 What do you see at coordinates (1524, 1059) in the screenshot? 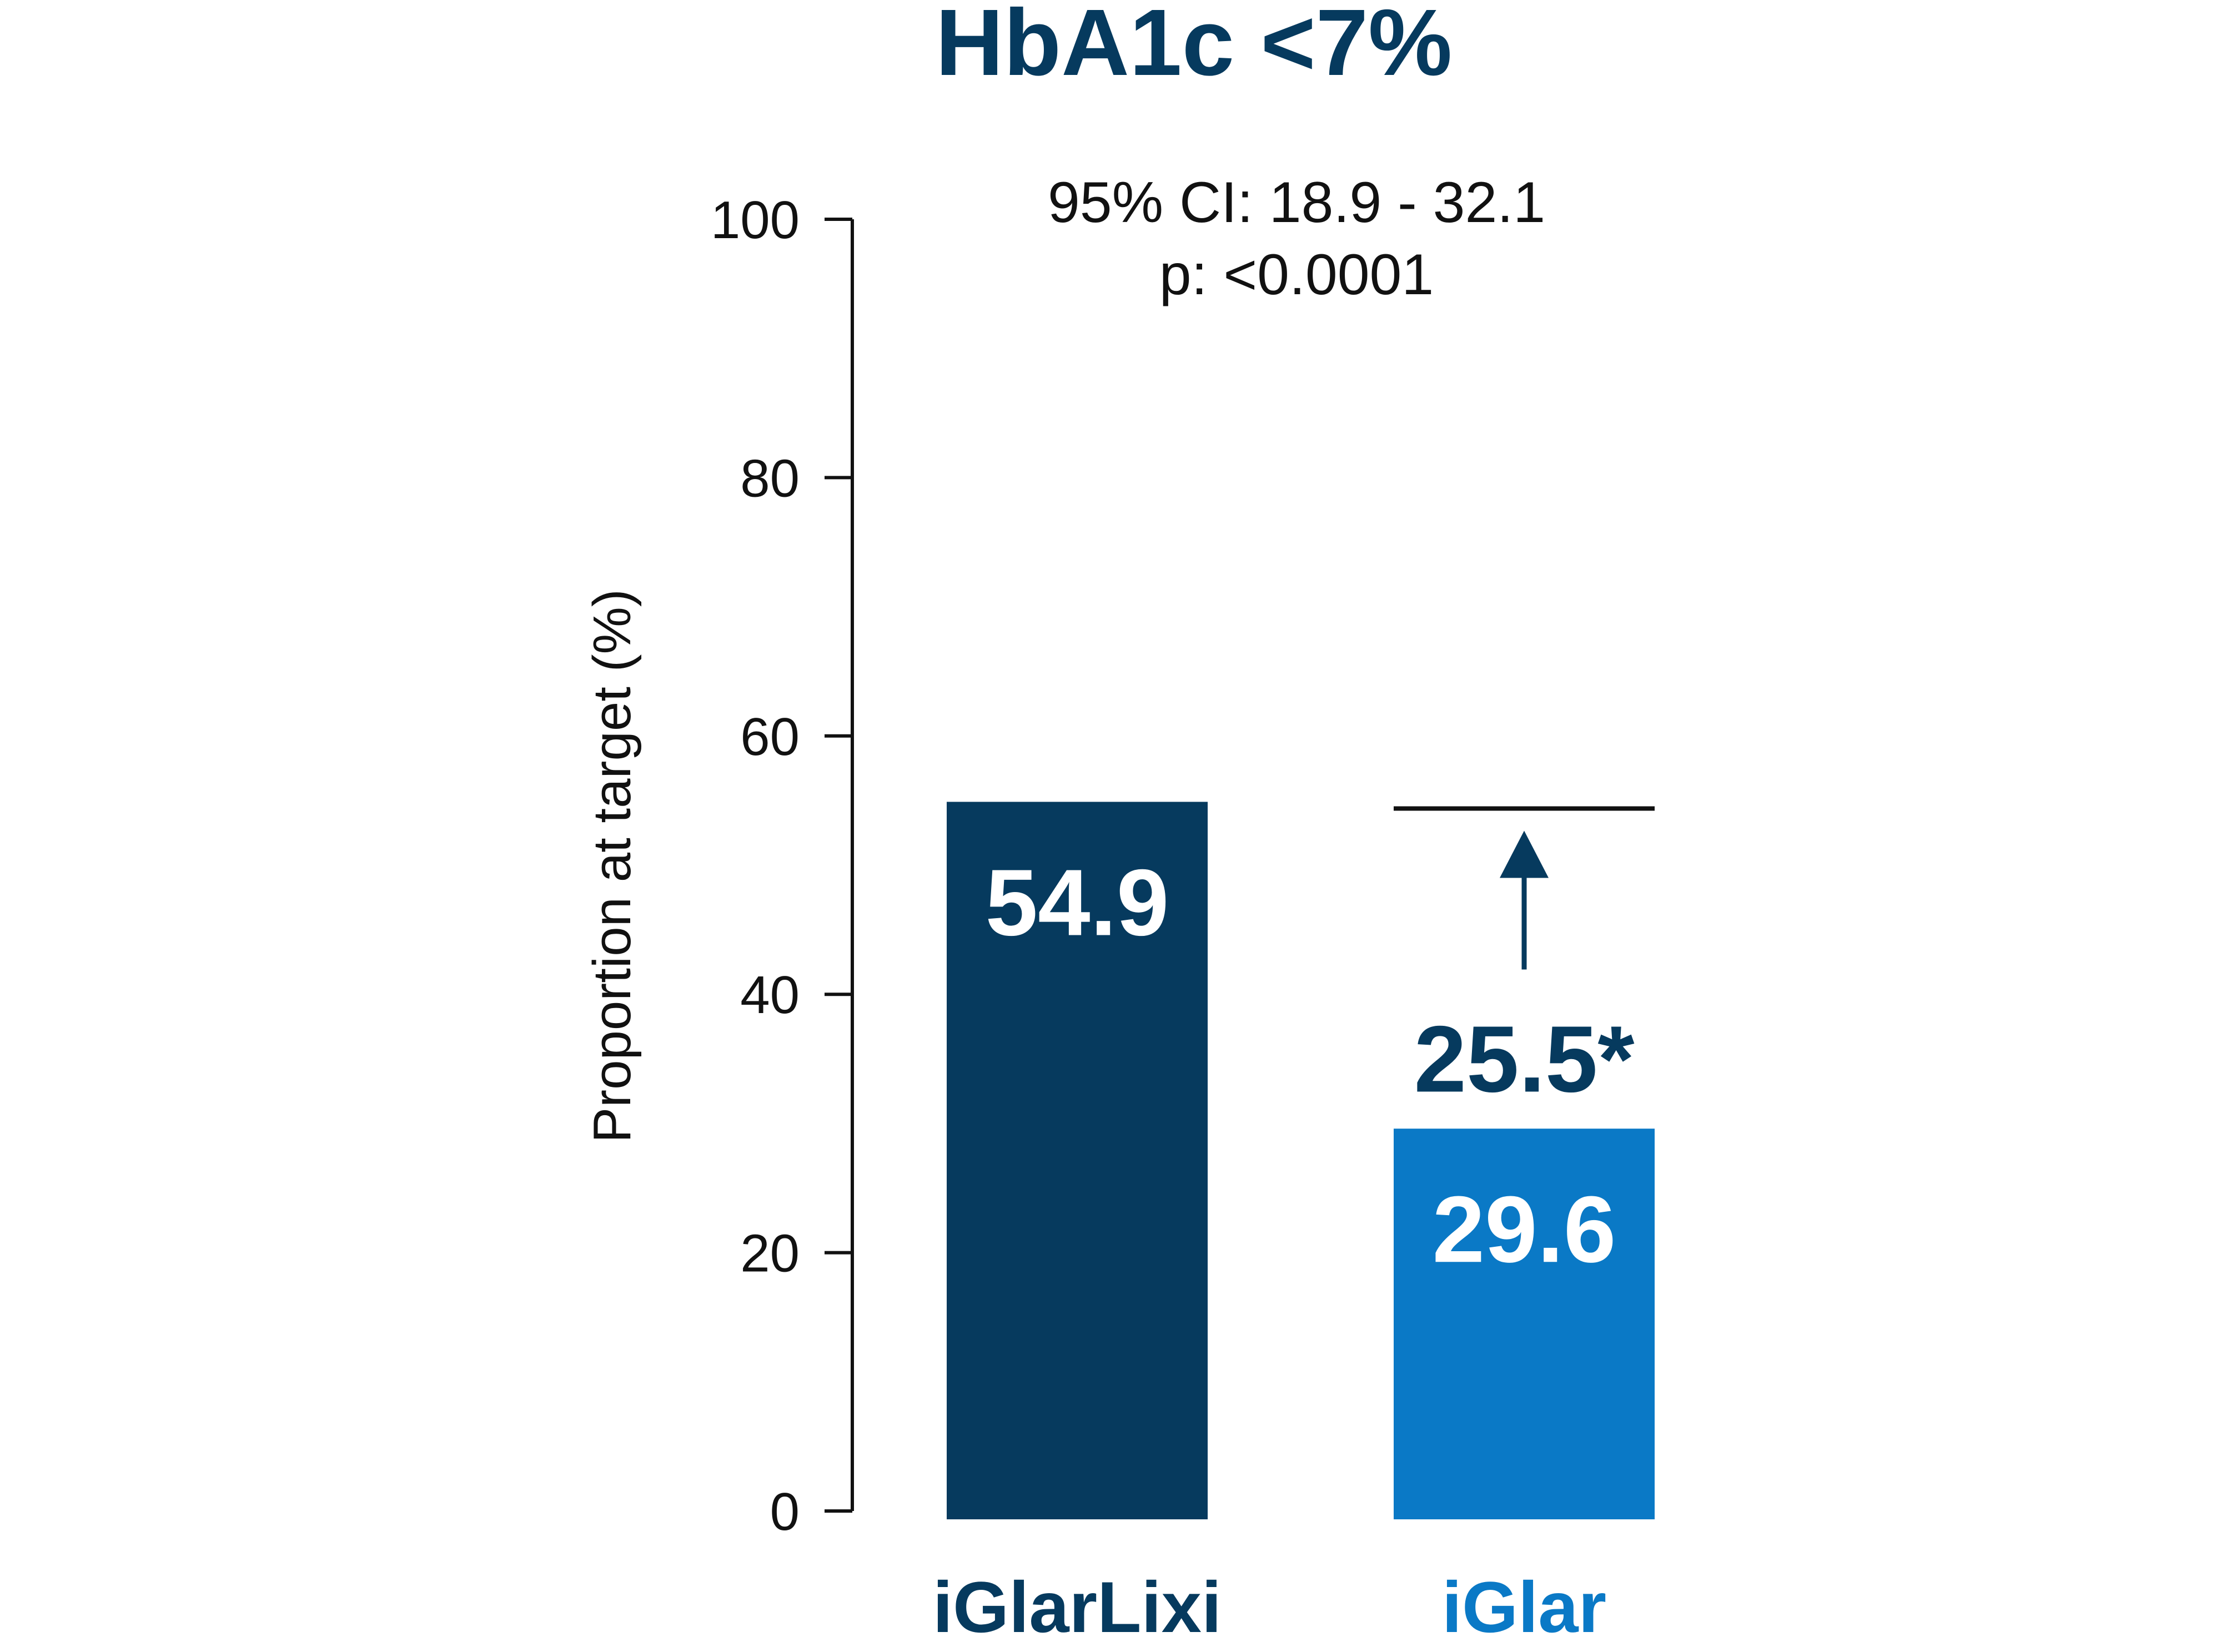
I see `difference-label: 25.5*` at bounding box center [1524, 1059].